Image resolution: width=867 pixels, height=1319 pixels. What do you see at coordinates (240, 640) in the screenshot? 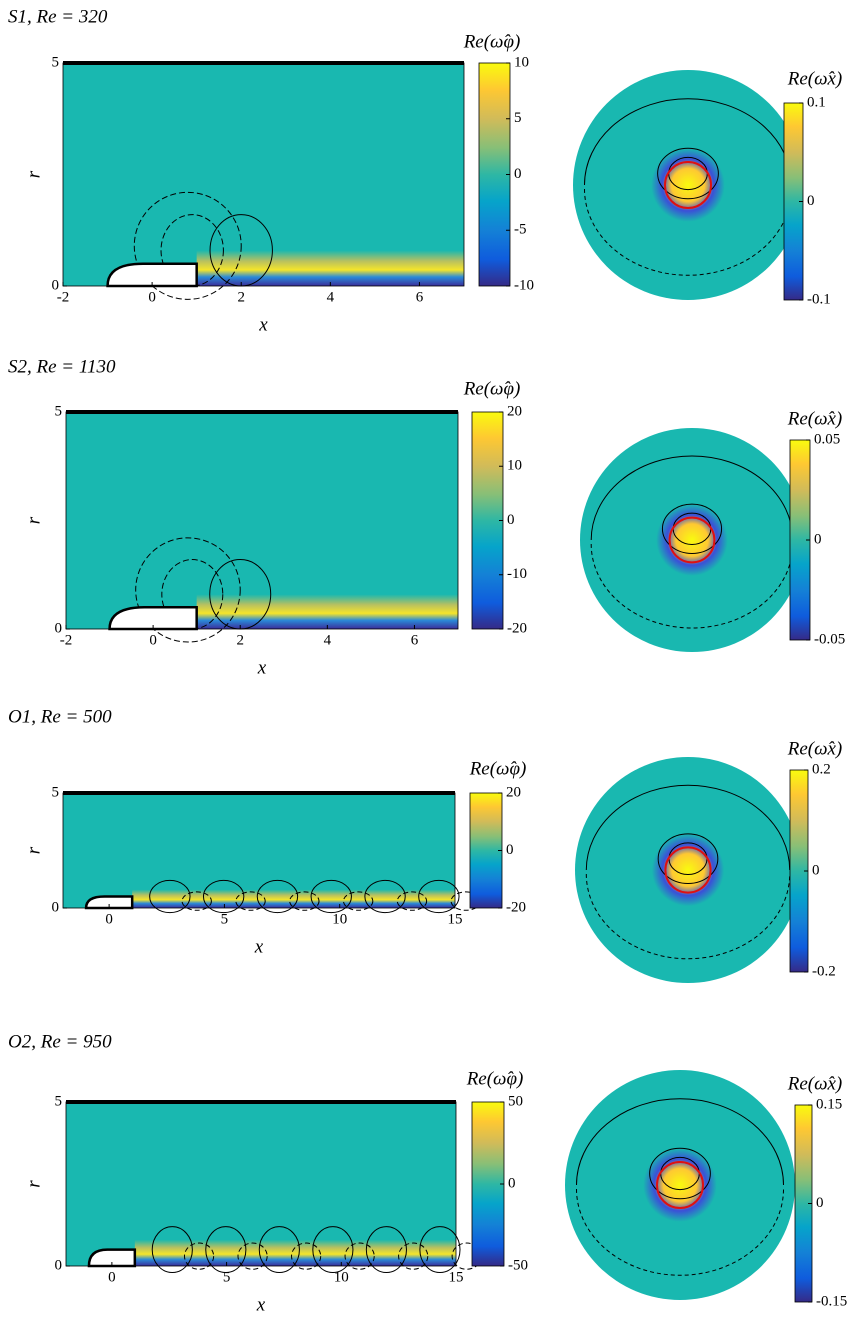
I see `x-tick-label: 2` at bounding box center [240, 640].